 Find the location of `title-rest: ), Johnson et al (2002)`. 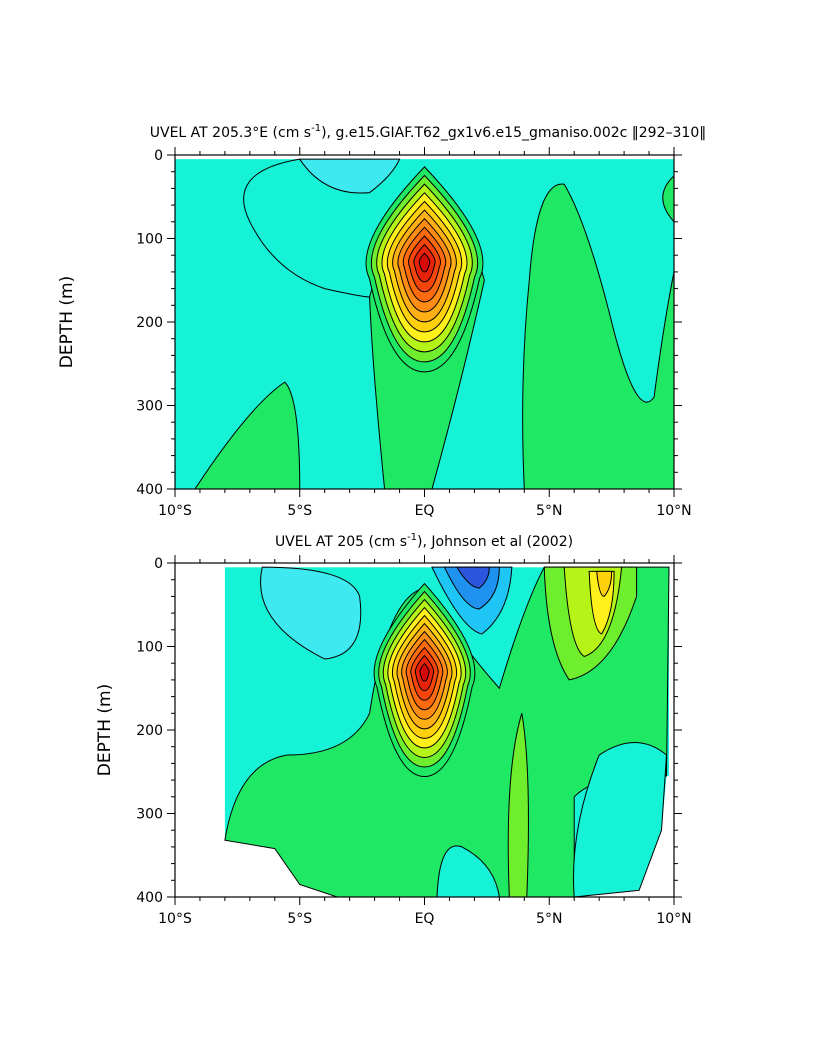

title-rest: ), Johnson et al (2002) is located at coordinates (495, 542).